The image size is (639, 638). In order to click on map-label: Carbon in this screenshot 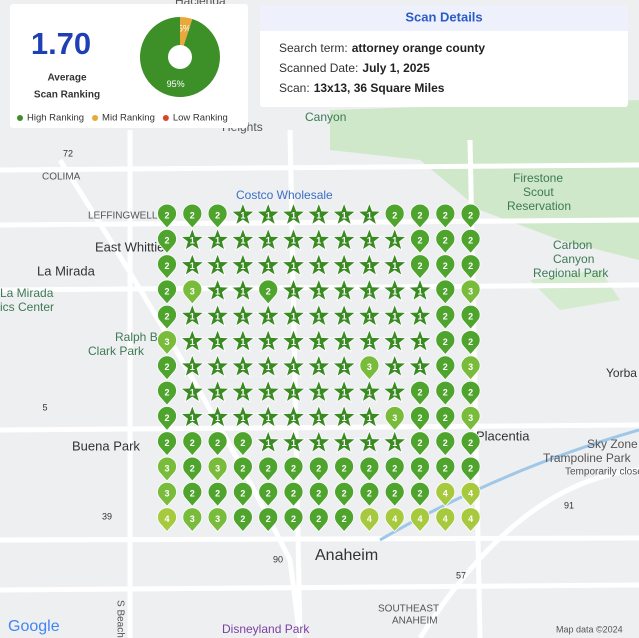, I will do `click(572, 245)`.